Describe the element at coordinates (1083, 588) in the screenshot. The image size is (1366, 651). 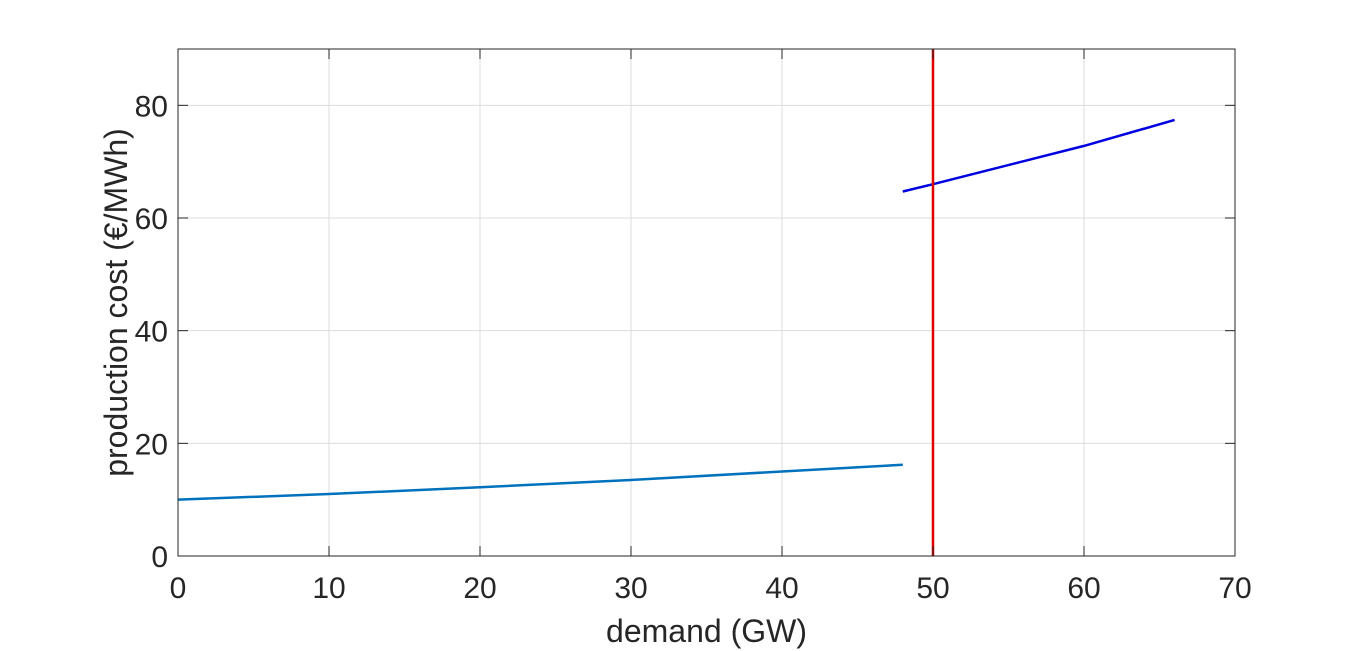
I see `x-tick-label: 60` at that location.